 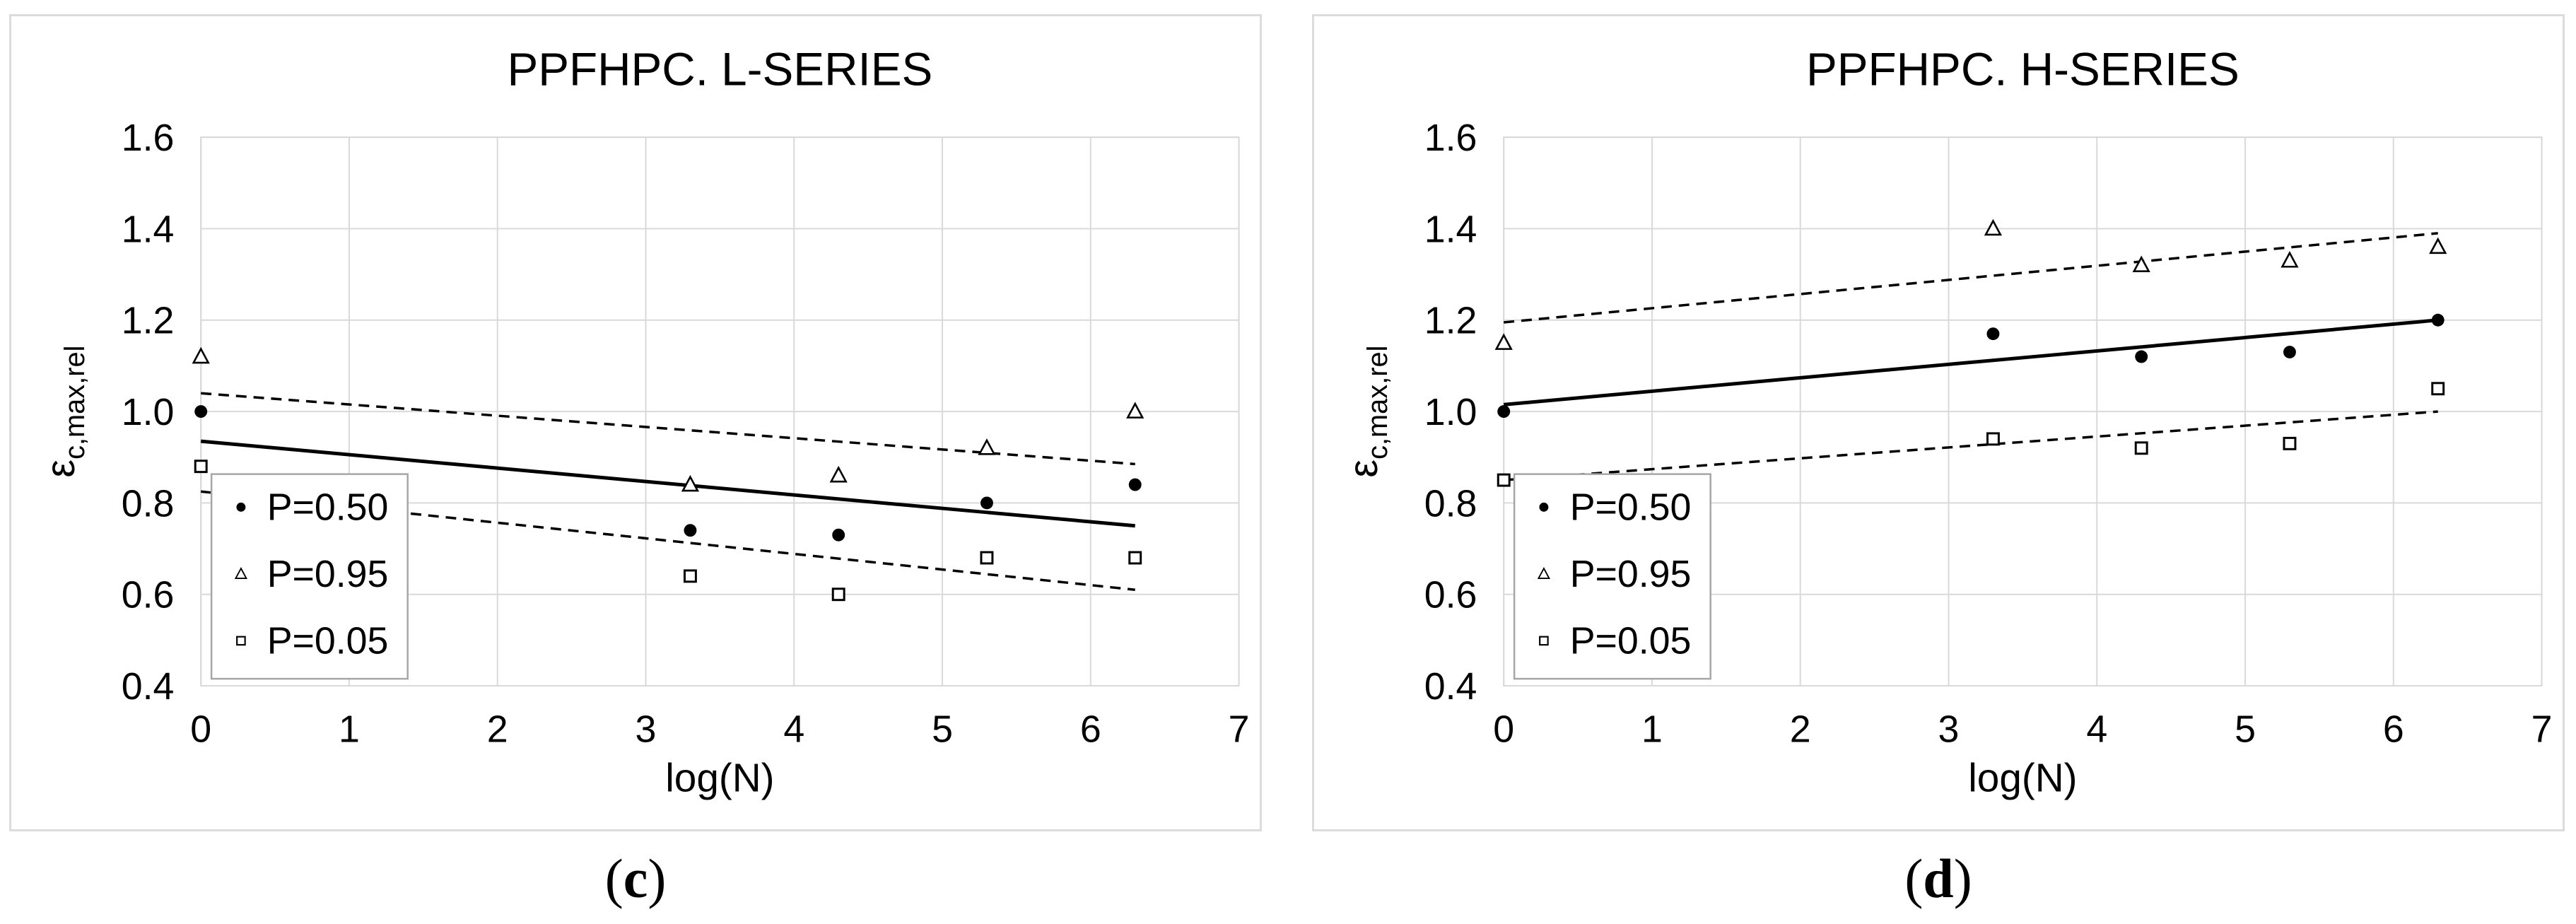 I want to click on caption-c: (c), so click(x=636, y=880).